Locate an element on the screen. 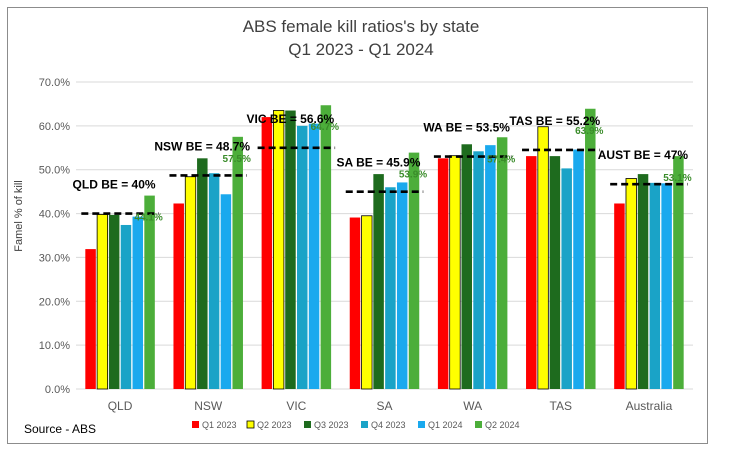 This screenshot has height=452, width=732. breakeven-label: TAS BE = 55.2% is located at coordinates (554, 121).